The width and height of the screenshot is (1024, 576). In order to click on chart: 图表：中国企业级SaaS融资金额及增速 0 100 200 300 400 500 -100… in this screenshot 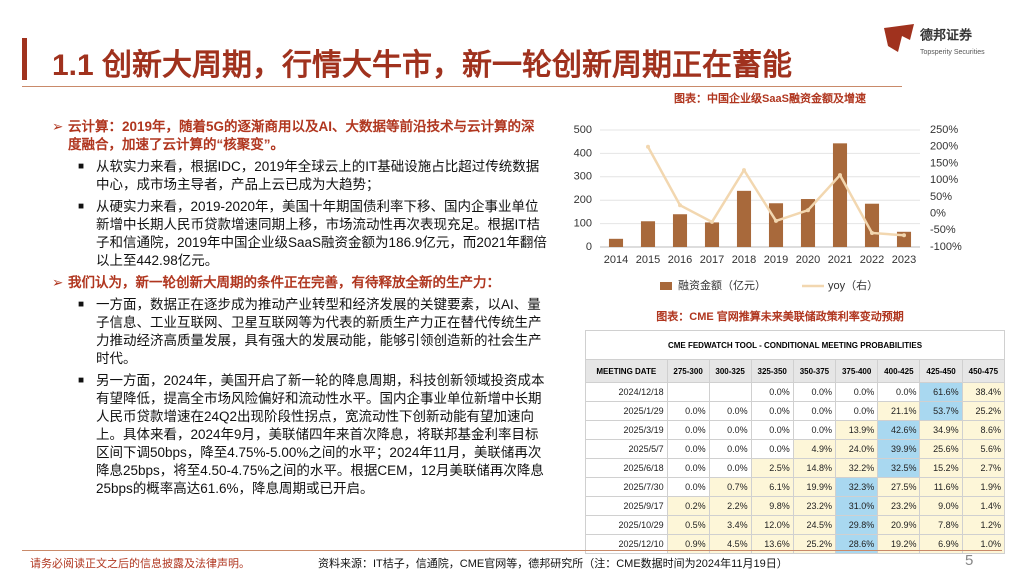, I will do `click(768, 191)`.